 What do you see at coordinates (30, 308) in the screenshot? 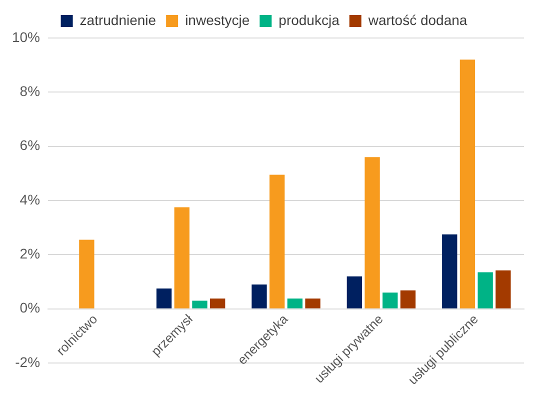
I see `y-tick-label: 0%` at bounding box center [30, 308].